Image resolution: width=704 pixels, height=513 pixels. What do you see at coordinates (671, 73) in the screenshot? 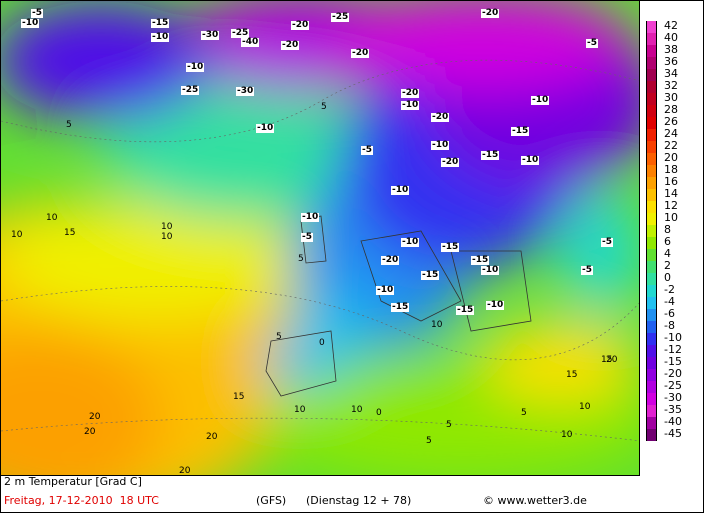
I see `scale-label: 34` at bounding box center [671, 73].